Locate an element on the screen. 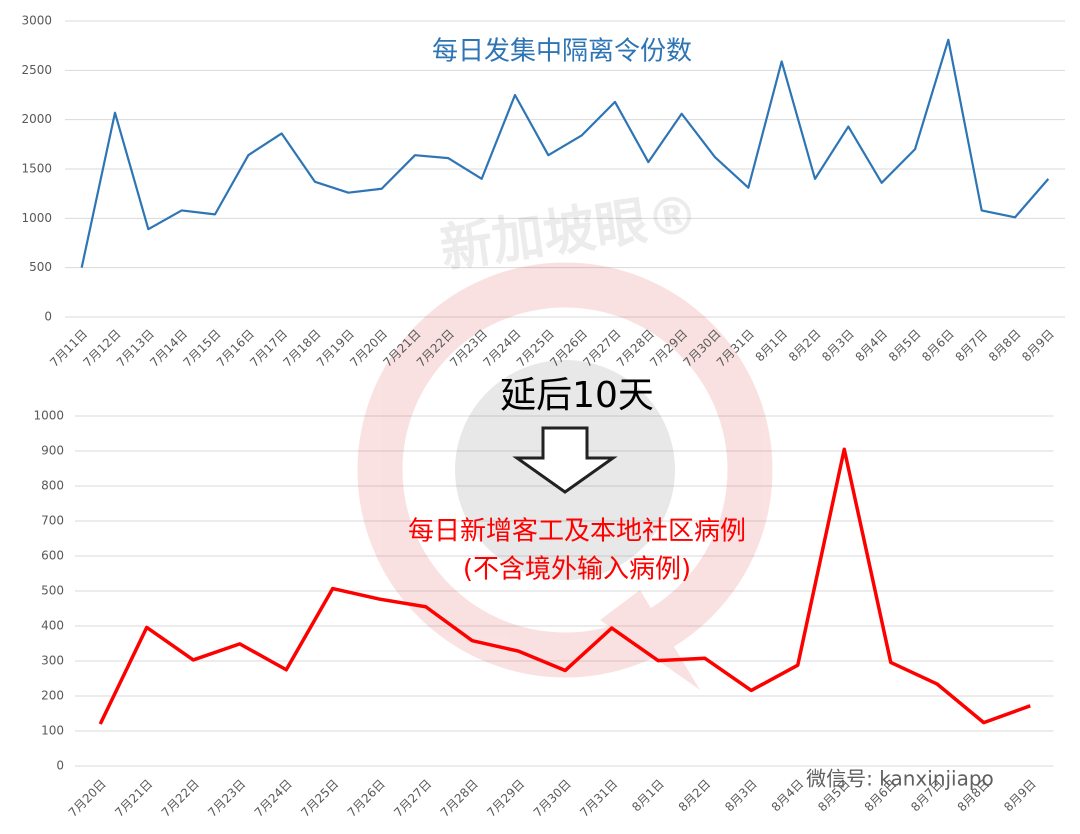 This screenshot has height=834, width=1080. chart-title: 每日发集中隔离令份数 is located at coordinates (562, 52).